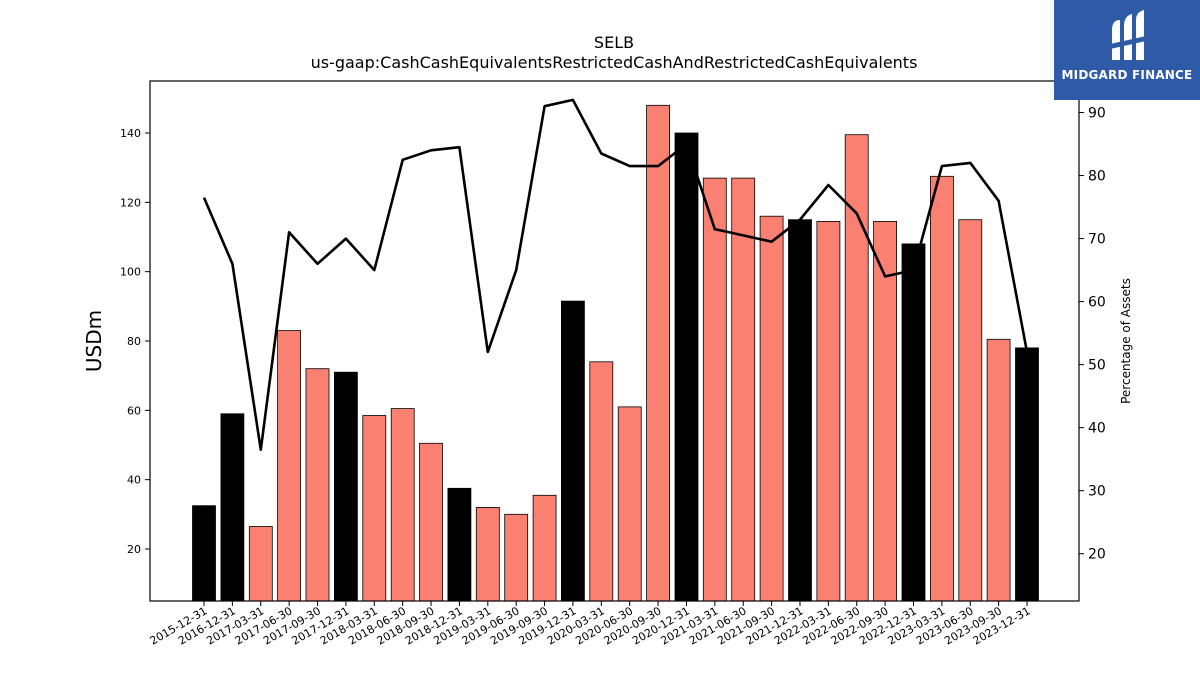 This screenshot has width=1200, height=675. What do you see at coordinates (1097, 492) in the screenshot?
I see `y2-tick-label: 30` at bounding box center [1097, 492].